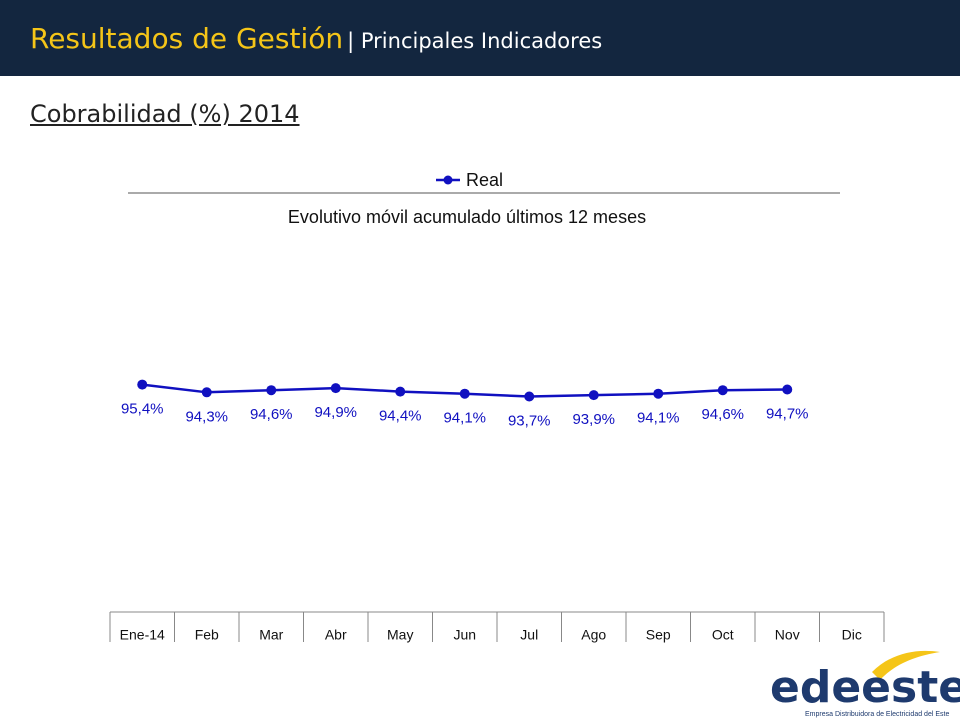 The image size is (960, 720). What do you see at coordinates (271, 635) in the screenshot?
I see `x-tick-label: Mar` at bounding box center [271, 635].